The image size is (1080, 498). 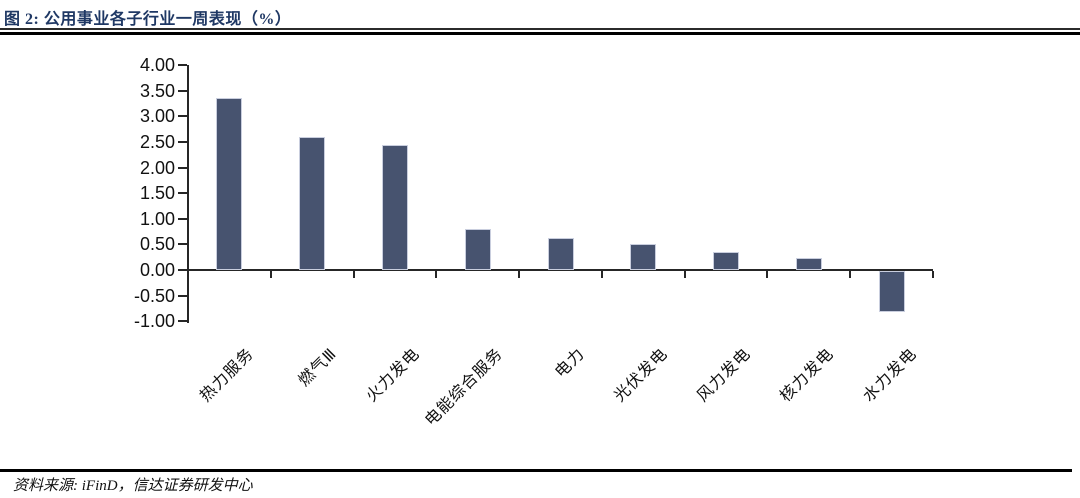 I want to click on y-axis-tick-label: 2.50, so click(x=157, y=142).